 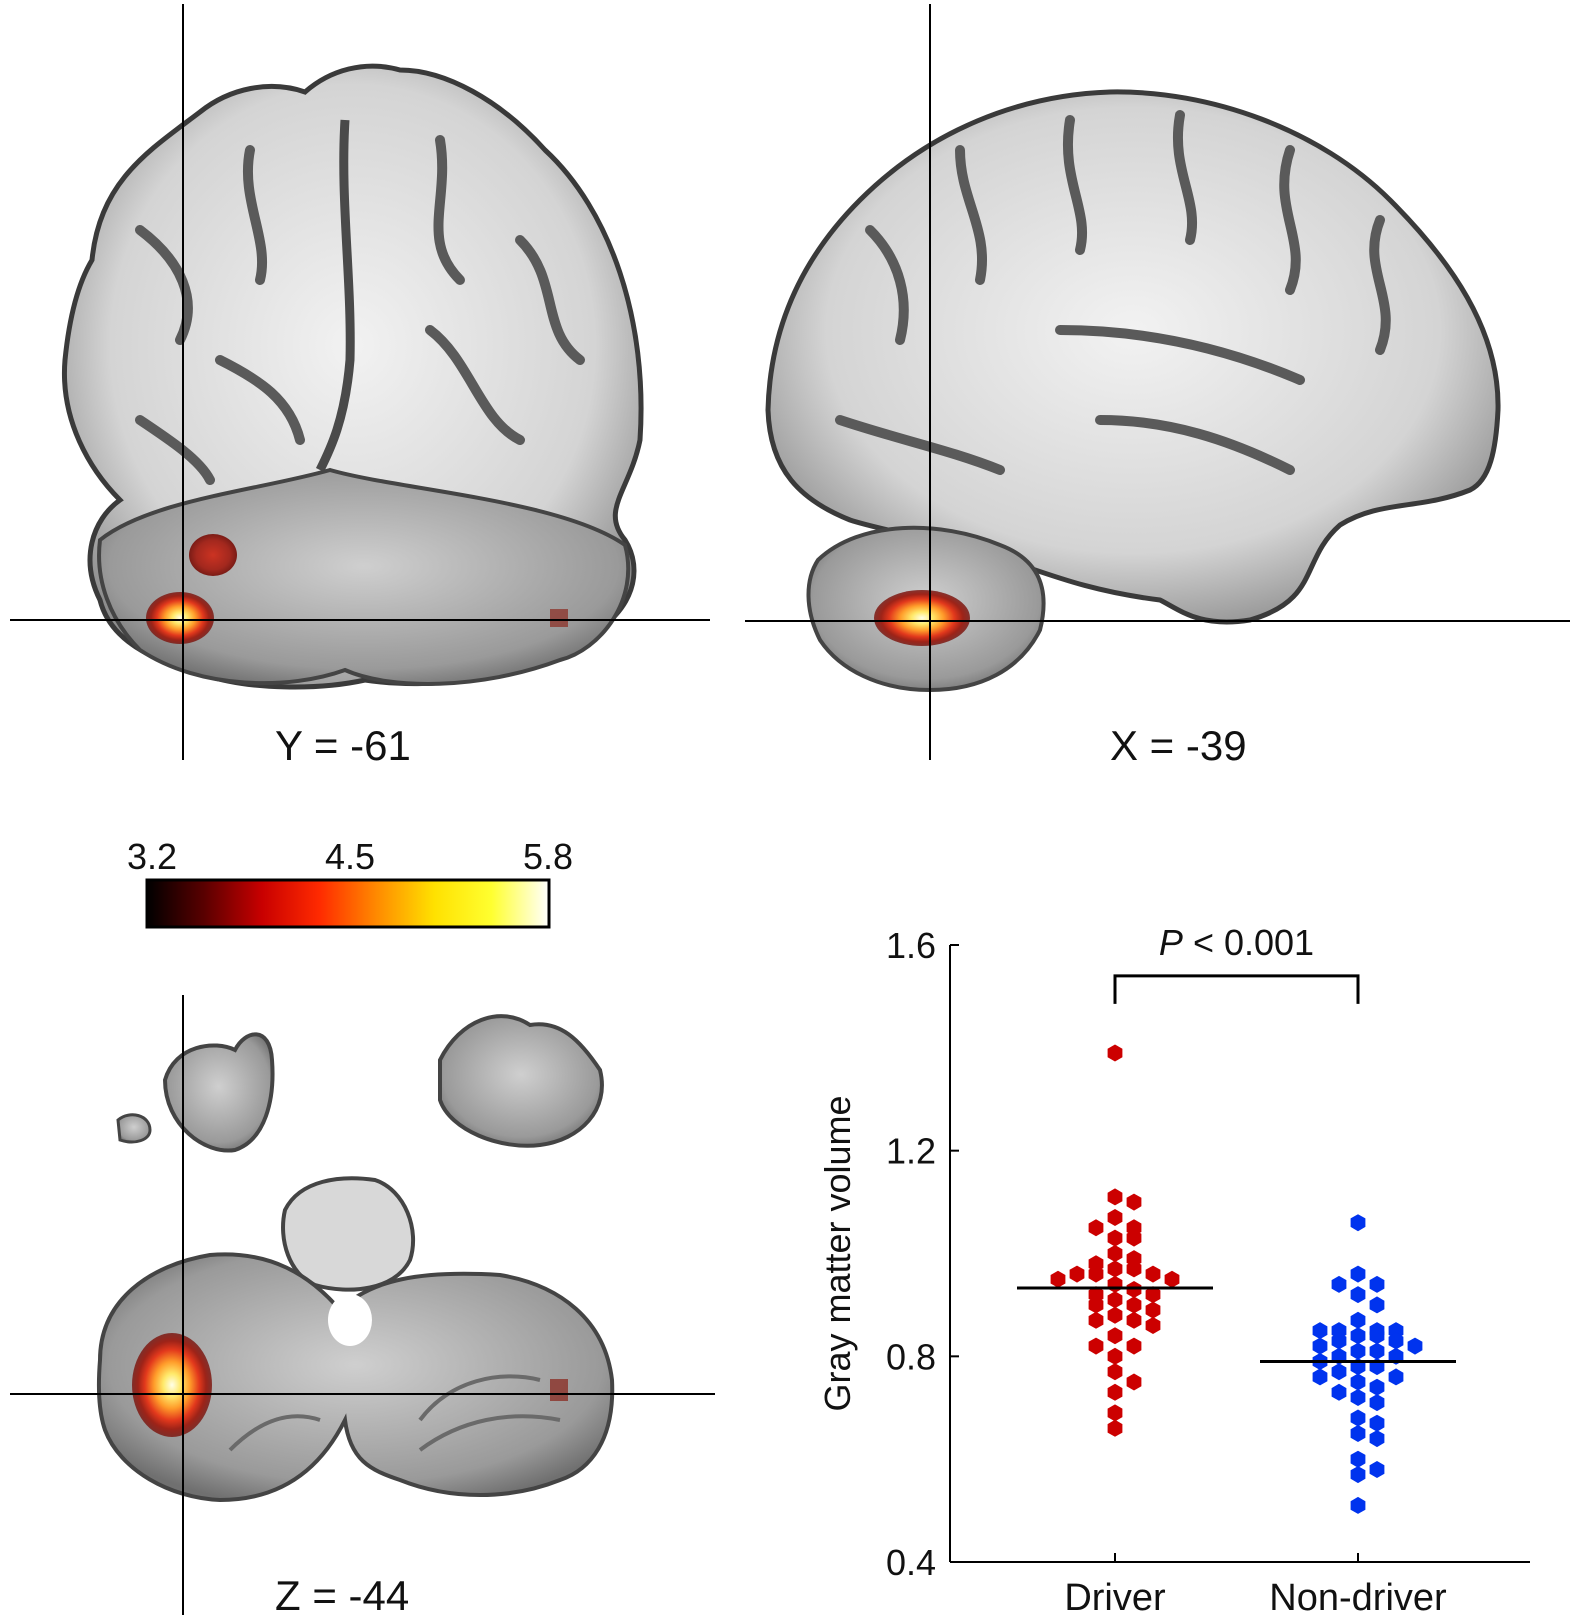 What do you see at coordinates (213, 555) in the screenshot?
I see `coronal-activation-secondary` at bounding box center [213, 555].